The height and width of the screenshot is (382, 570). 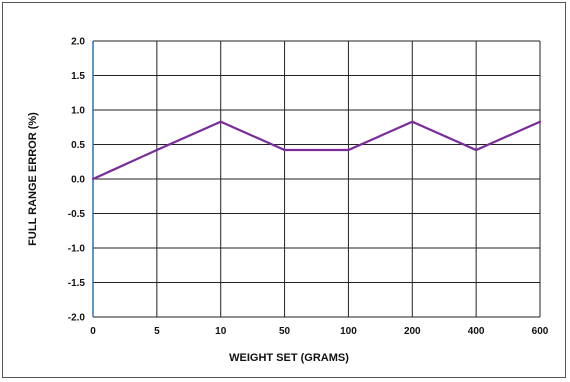 I want to click on y-tick-labels: 2.0 1.5 1.0 0.5 0.0 -0.5 -1.0 -1.5 -2.0, so click(x=77, y=180).